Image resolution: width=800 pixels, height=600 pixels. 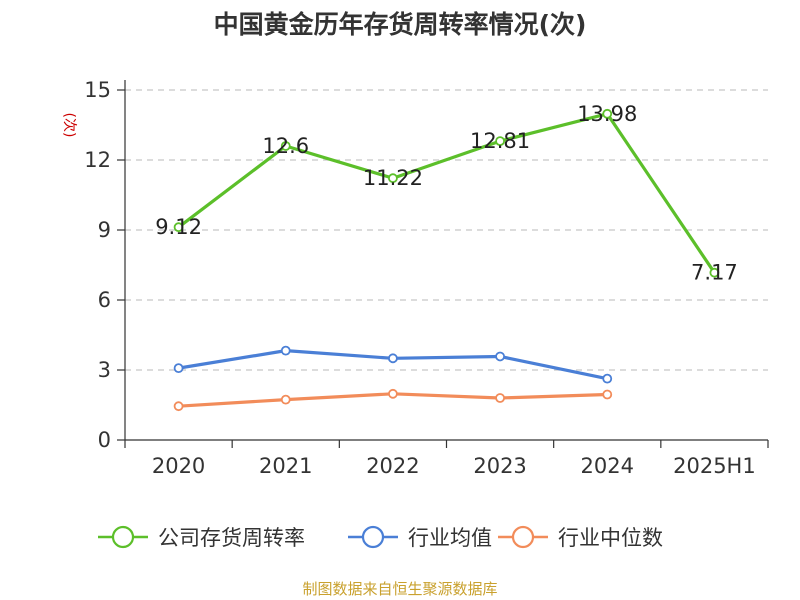 What do you see at coordinates (610, 538) in the screenshot?
I see `legend-label: 行业中位数` at bounding box center [610, 538].